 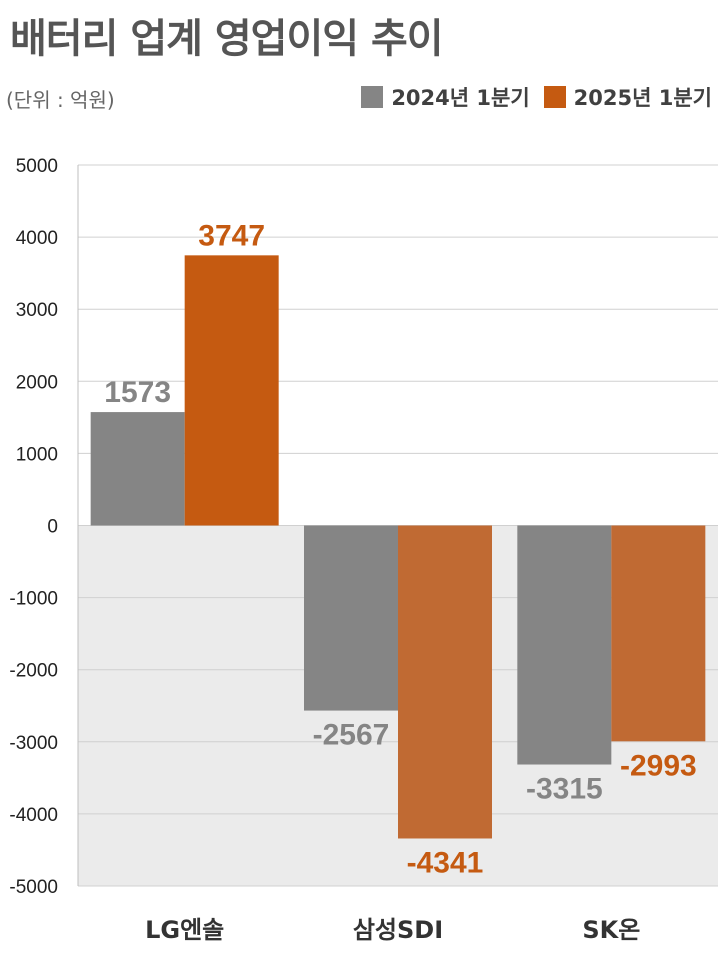 I want to click on legend: 2024년 1분기 2025년 1분기, so click(x=536, y=97).